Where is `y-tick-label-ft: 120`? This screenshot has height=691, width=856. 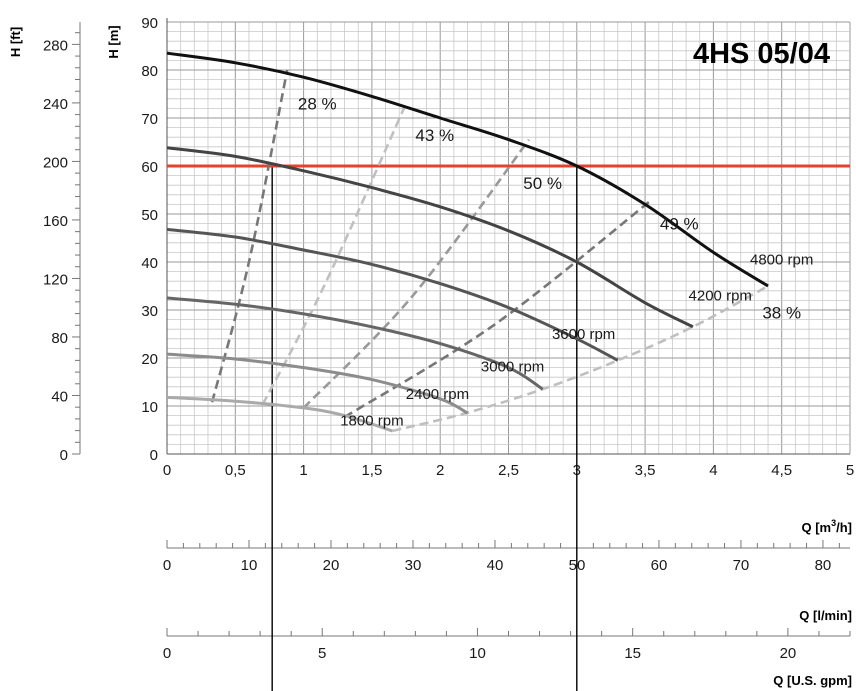
y-tick-label-ft: 120 is located at coordinates (55, 279).